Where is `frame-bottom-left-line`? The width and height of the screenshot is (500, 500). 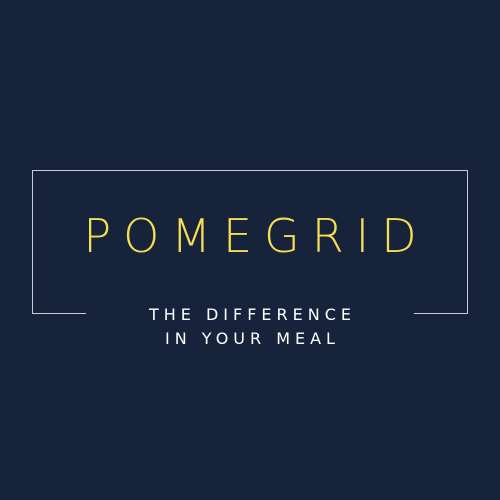 frame-bottom-left-line is located at coordinates (59, 313).